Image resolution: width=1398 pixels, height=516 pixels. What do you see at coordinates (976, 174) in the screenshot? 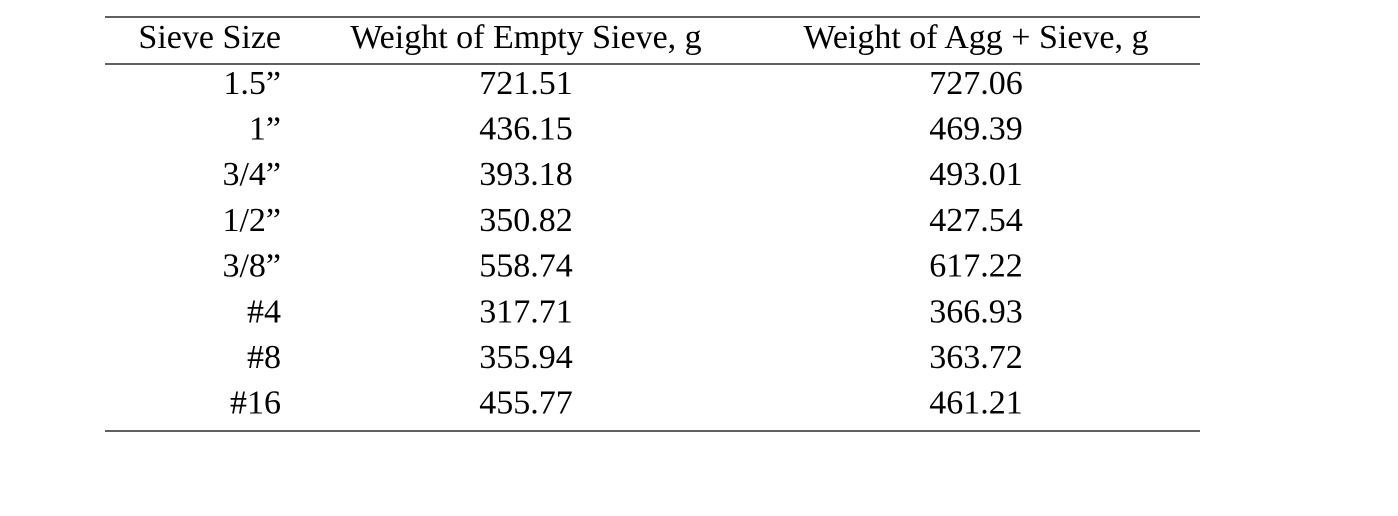
I see `table-cell: 493.01` at bounding box center [976, 174].